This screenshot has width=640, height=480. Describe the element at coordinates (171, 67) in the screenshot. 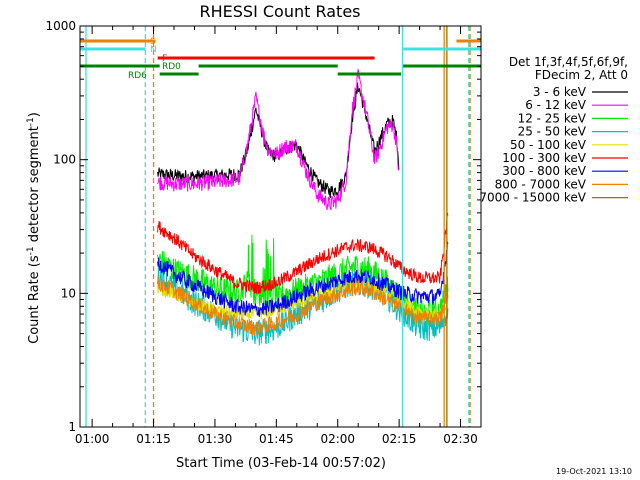

I see `flag-label-rd0: RD0` at that location.